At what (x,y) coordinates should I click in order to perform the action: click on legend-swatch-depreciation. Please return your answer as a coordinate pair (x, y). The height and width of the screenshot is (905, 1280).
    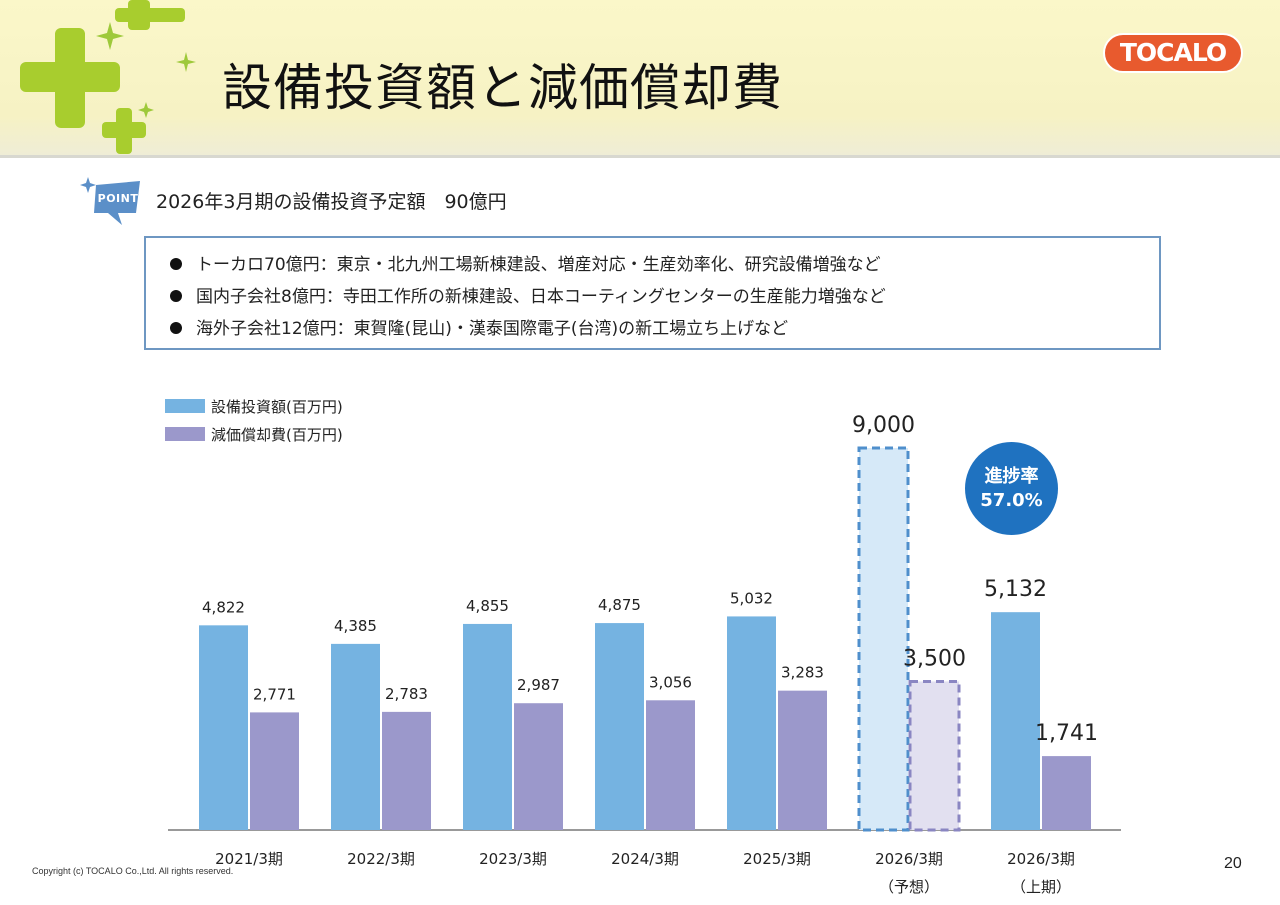
    Looking at the image, I should click on (185, 434).